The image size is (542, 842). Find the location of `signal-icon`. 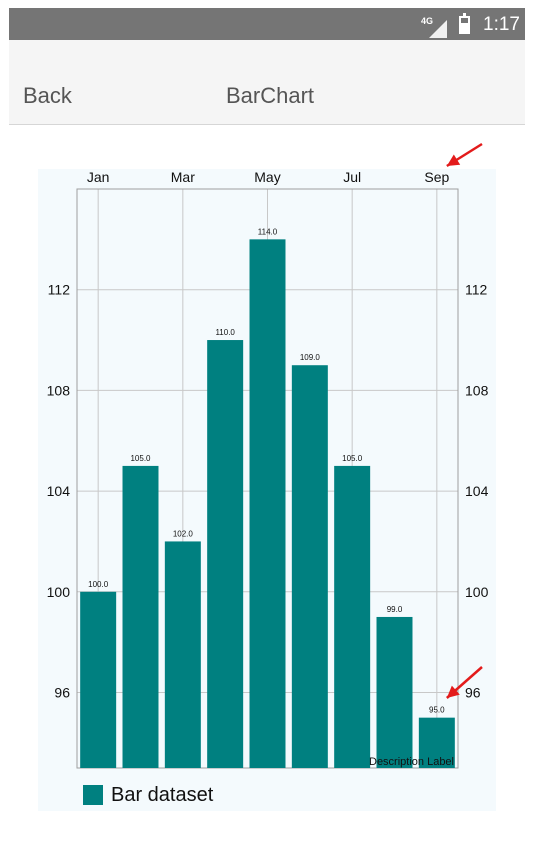

signal-icon is located at coordinates (438, 29).